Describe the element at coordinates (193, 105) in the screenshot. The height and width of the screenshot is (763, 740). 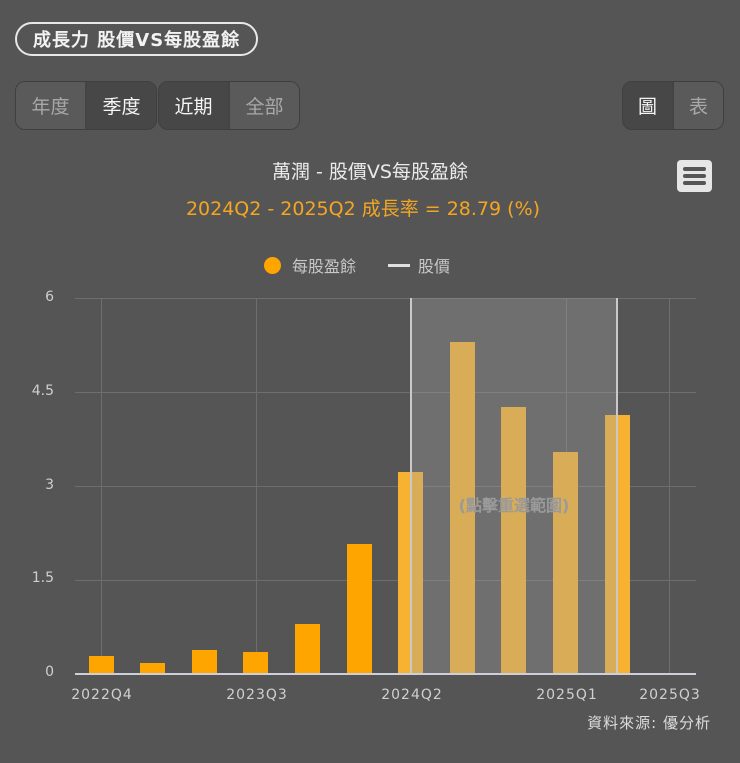
I see `recent-tab: 近期` at that location.